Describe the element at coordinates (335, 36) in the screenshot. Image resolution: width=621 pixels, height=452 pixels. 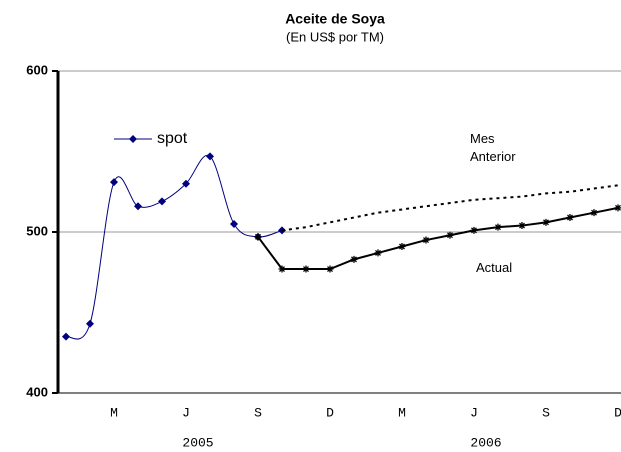
I see `chart-subtitle: (En US$ por TM)` at that location.